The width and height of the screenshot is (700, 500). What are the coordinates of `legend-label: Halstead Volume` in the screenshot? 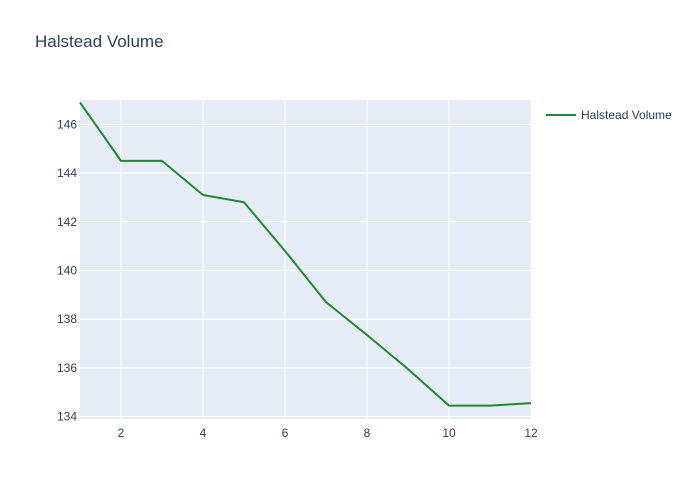 It's located at (626, 115).